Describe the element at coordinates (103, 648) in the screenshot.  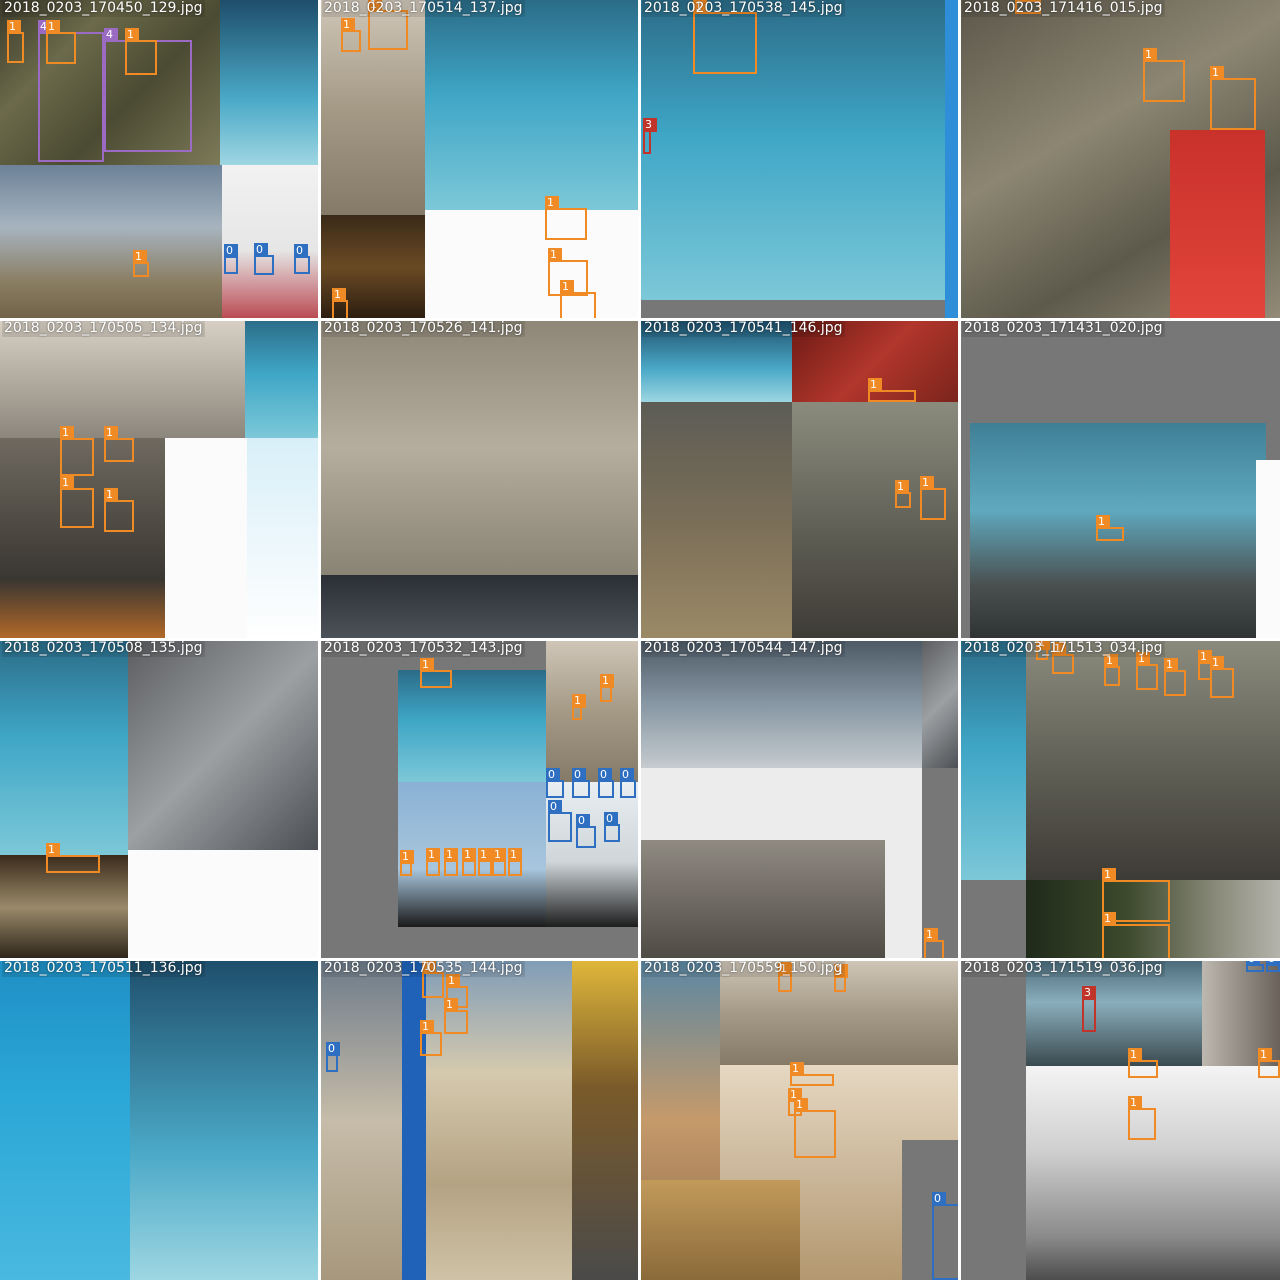
I see `tile-filename: 2018_0203_170508_135.jpg` at that location.